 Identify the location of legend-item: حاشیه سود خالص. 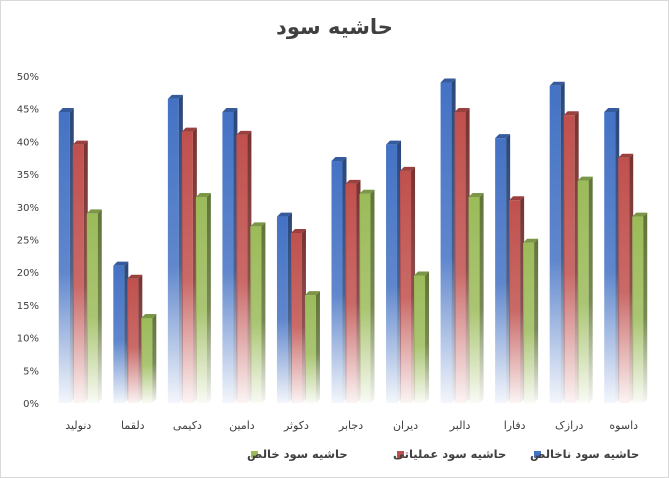
(297, 454).